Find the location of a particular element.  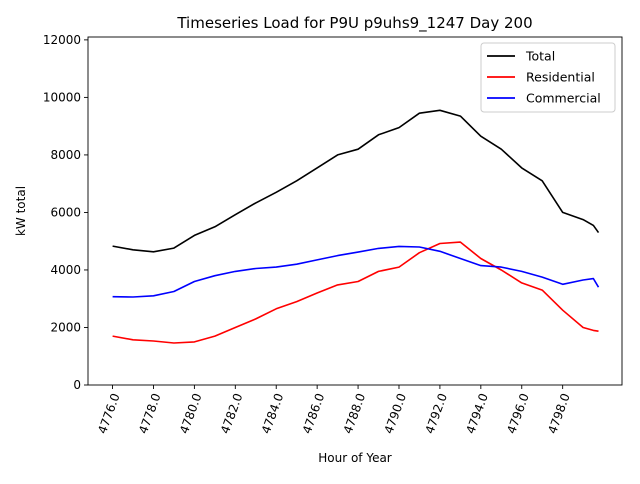

y-tick-label: 10000 is located at coordinates (62, 97).